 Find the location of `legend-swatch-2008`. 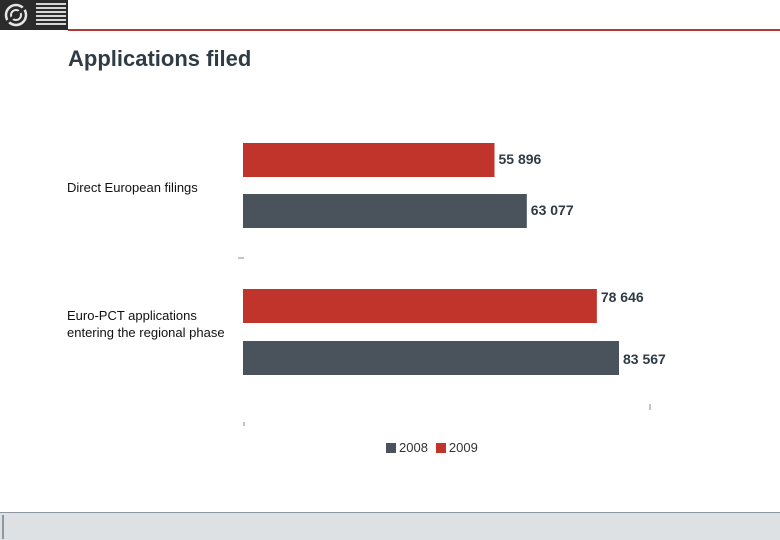

legend-swatch-2008 is located at coordinates (391, 447).